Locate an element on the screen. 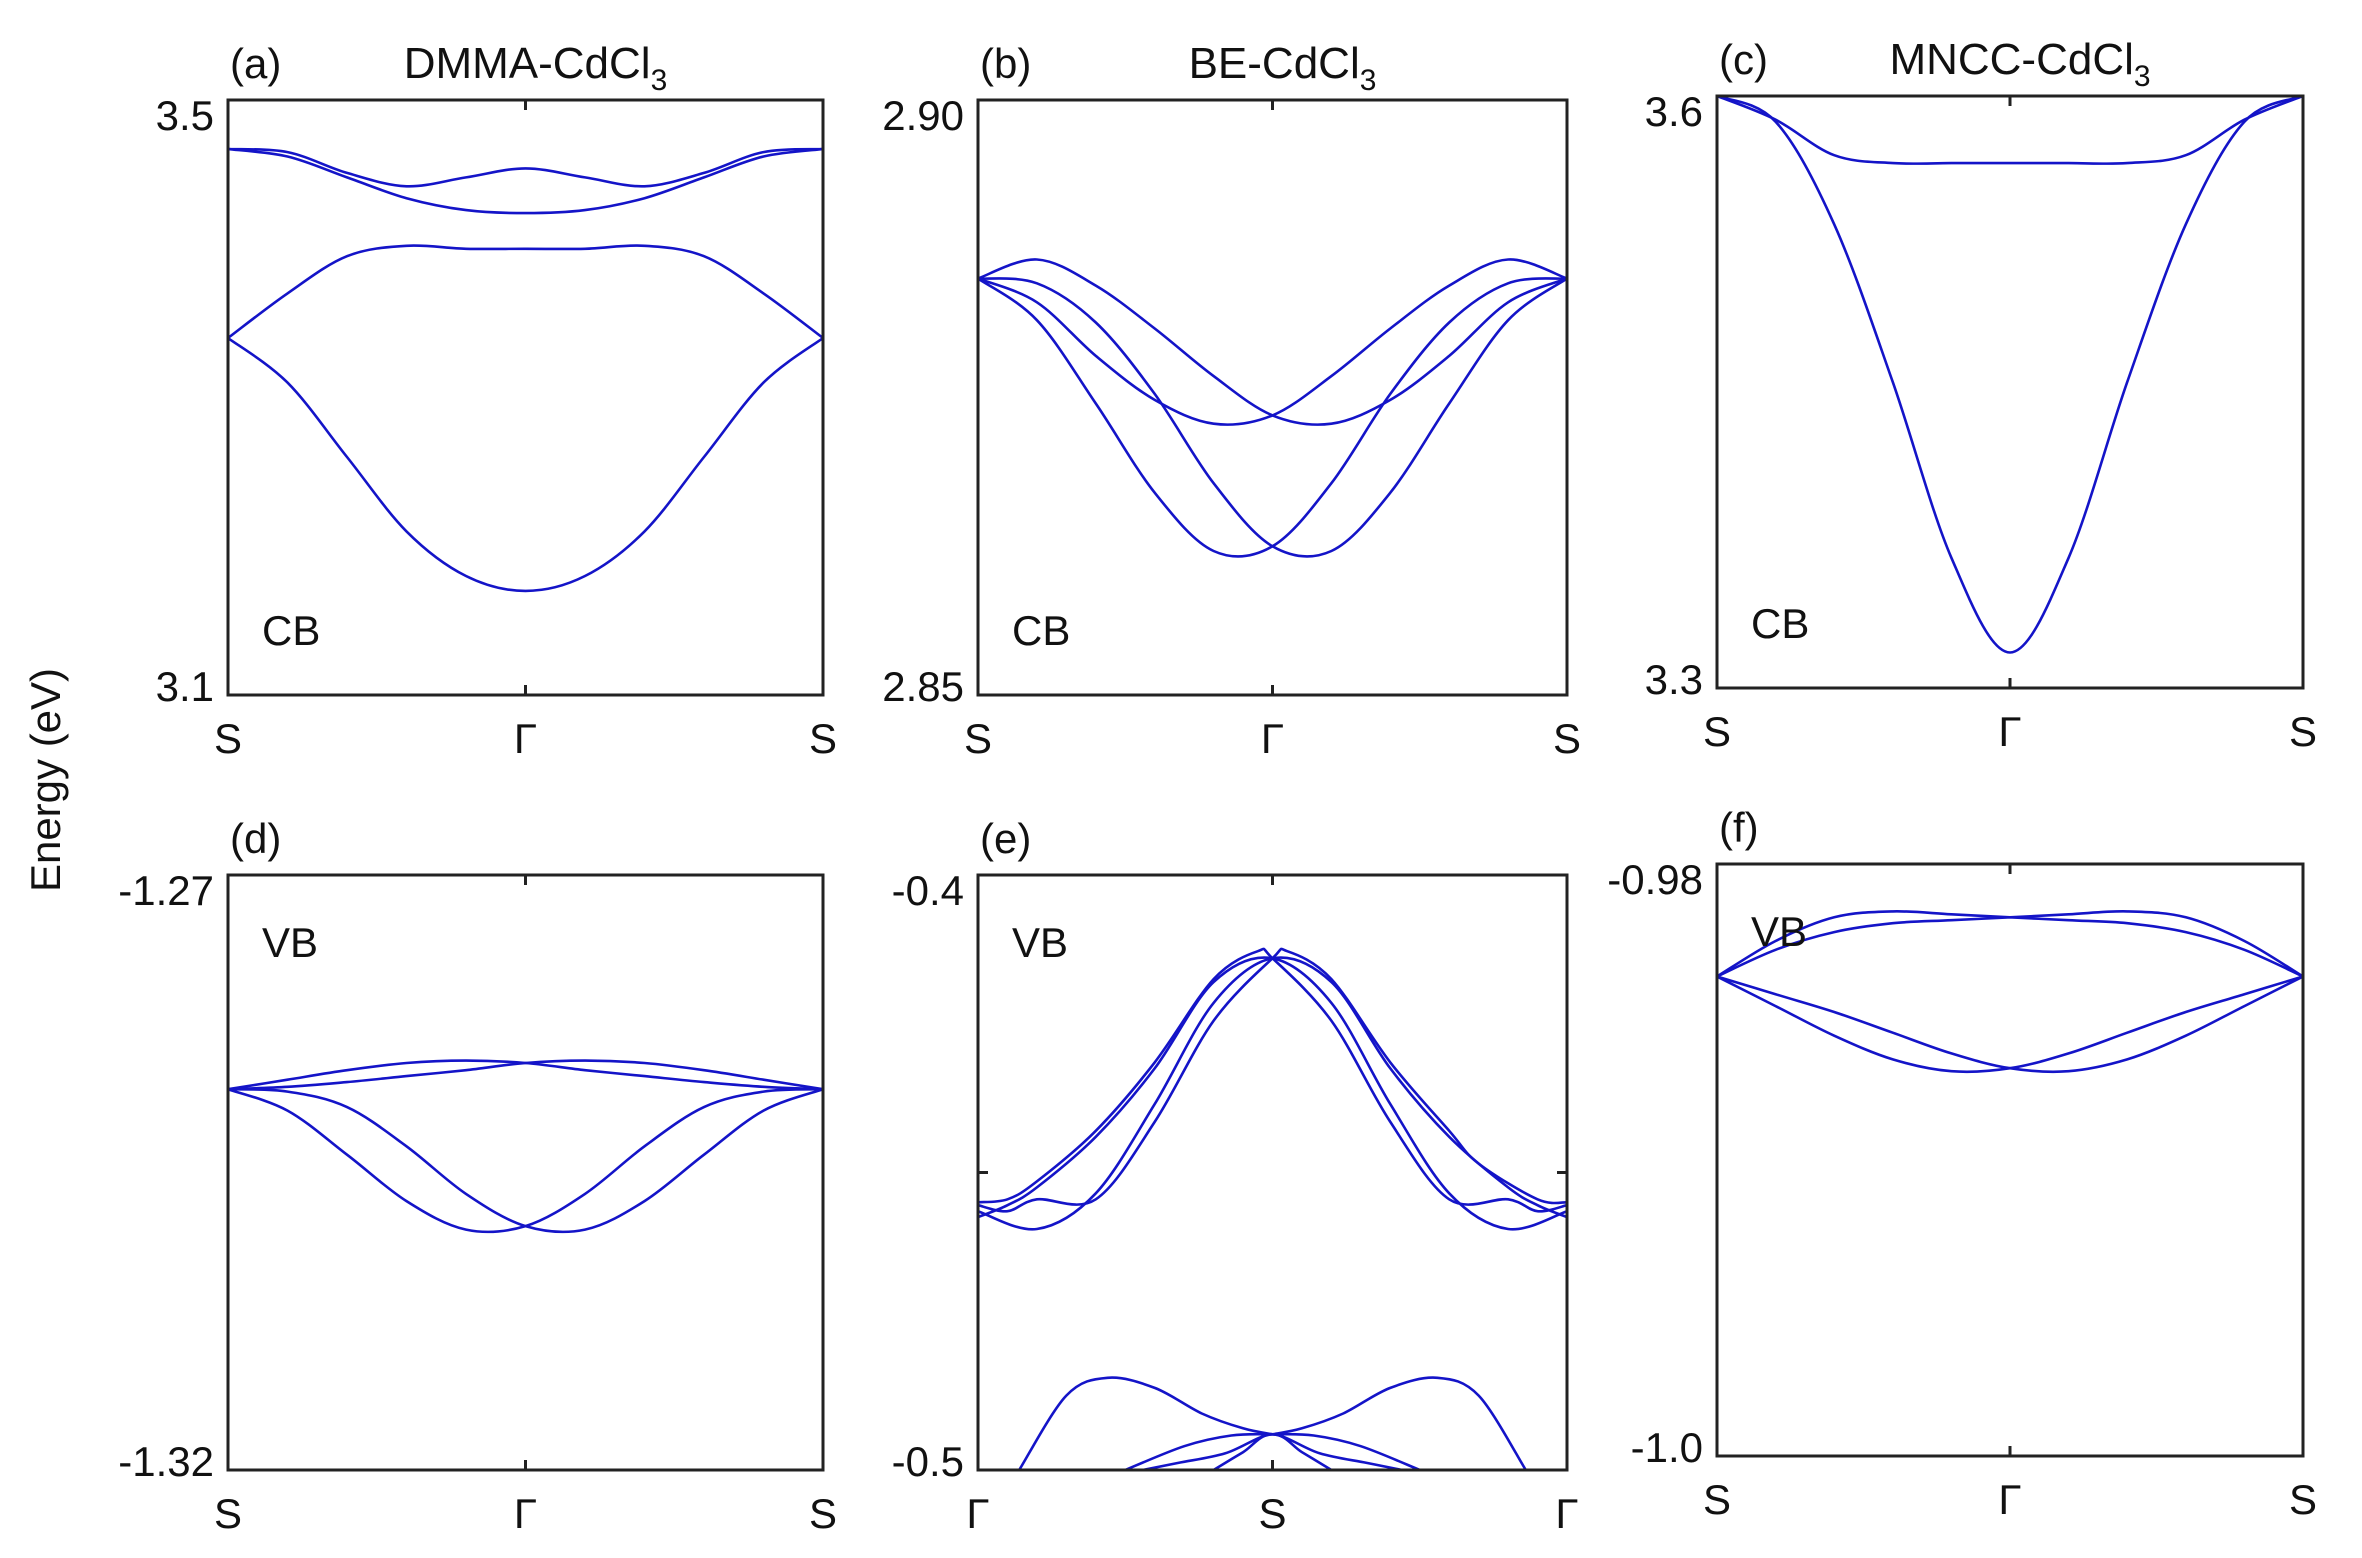 This screenshot has height=1558, width=2362. band-lines-f is located at coordinates (2010, 992).